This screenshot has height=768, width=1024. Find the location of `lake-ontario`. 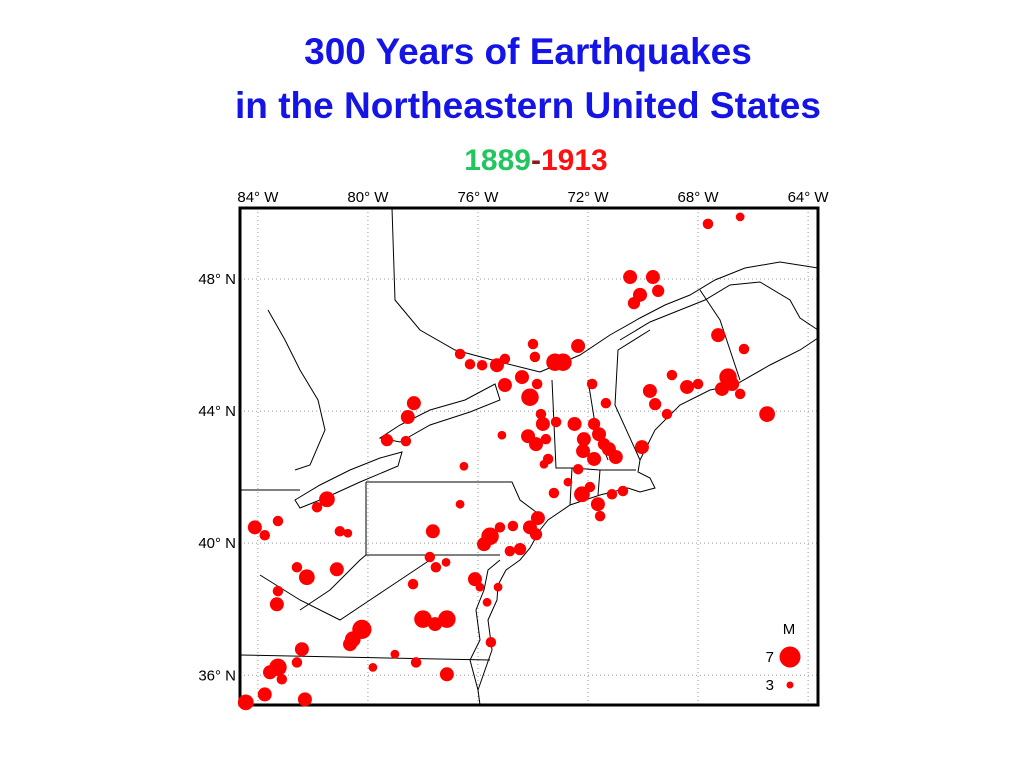

lake-ontario is located at coordinates (439, 413).